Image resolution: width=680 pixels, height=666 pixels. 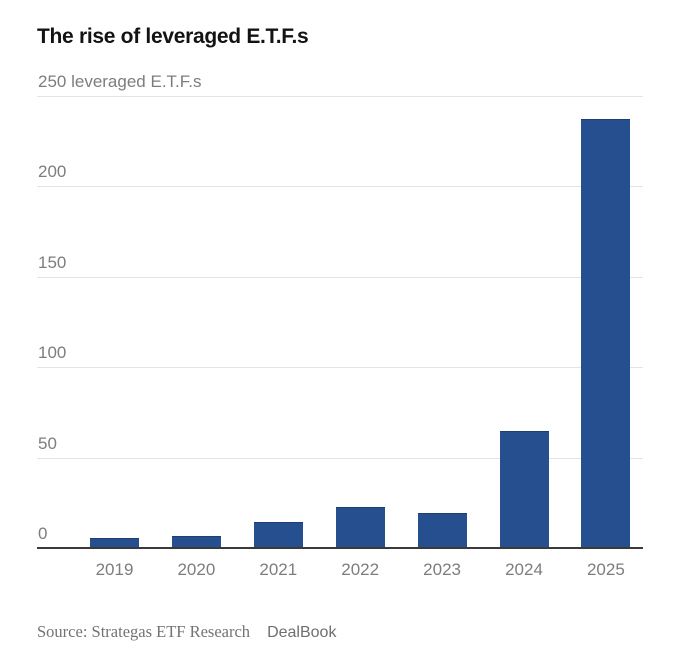 I want to click on bar-2020, so click(x=196, y=541).